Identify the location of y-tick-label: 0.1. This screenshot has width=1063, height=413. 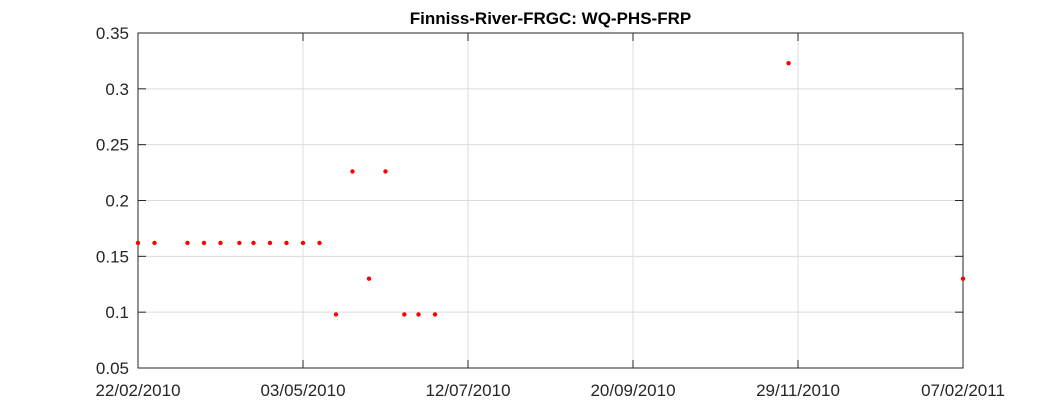
(117, 312).